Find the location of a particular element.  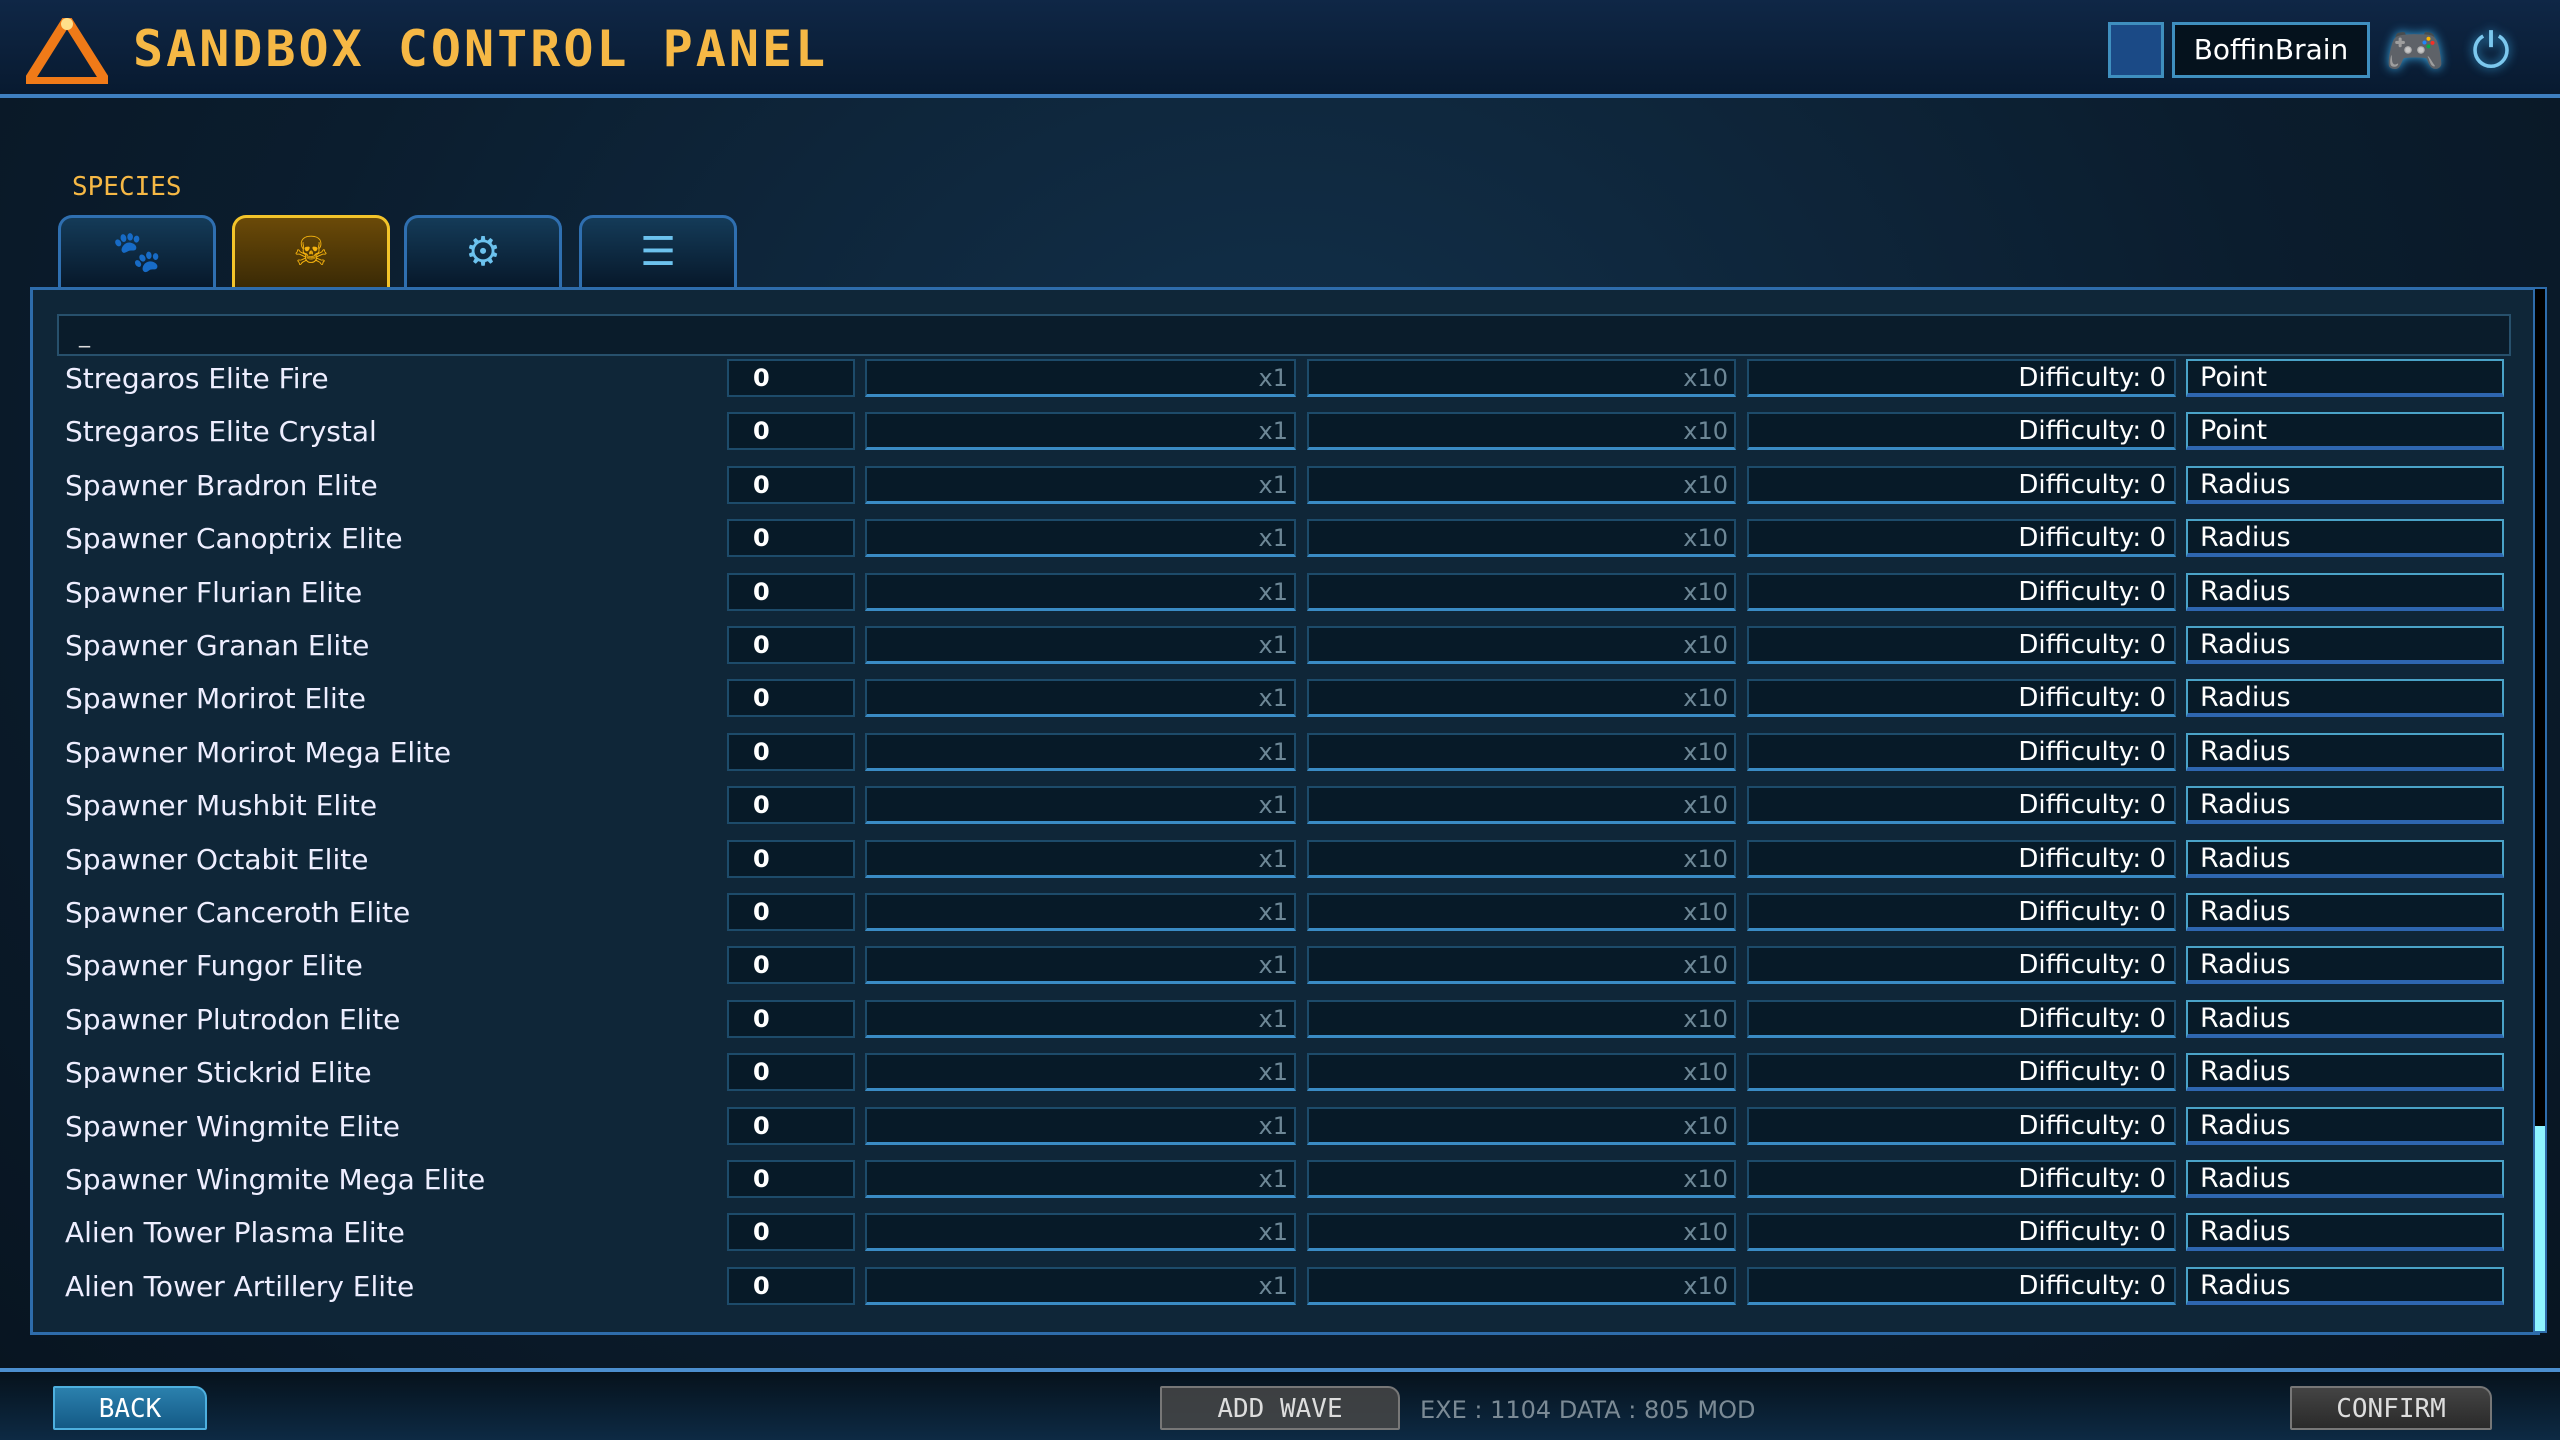

scrollbar-thumb is located at coordinates (2540, 1228).